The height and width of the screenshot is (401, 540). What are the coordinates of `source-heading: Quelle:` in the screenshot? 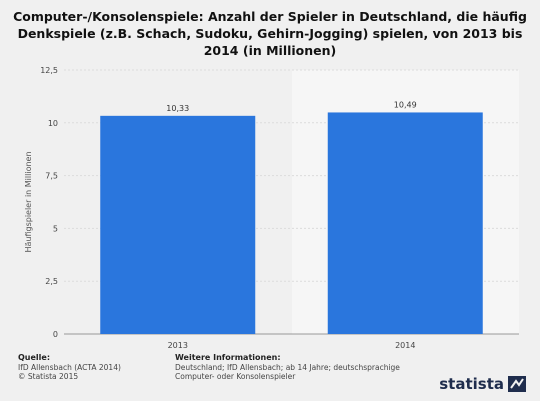 It's located at (34, 357).